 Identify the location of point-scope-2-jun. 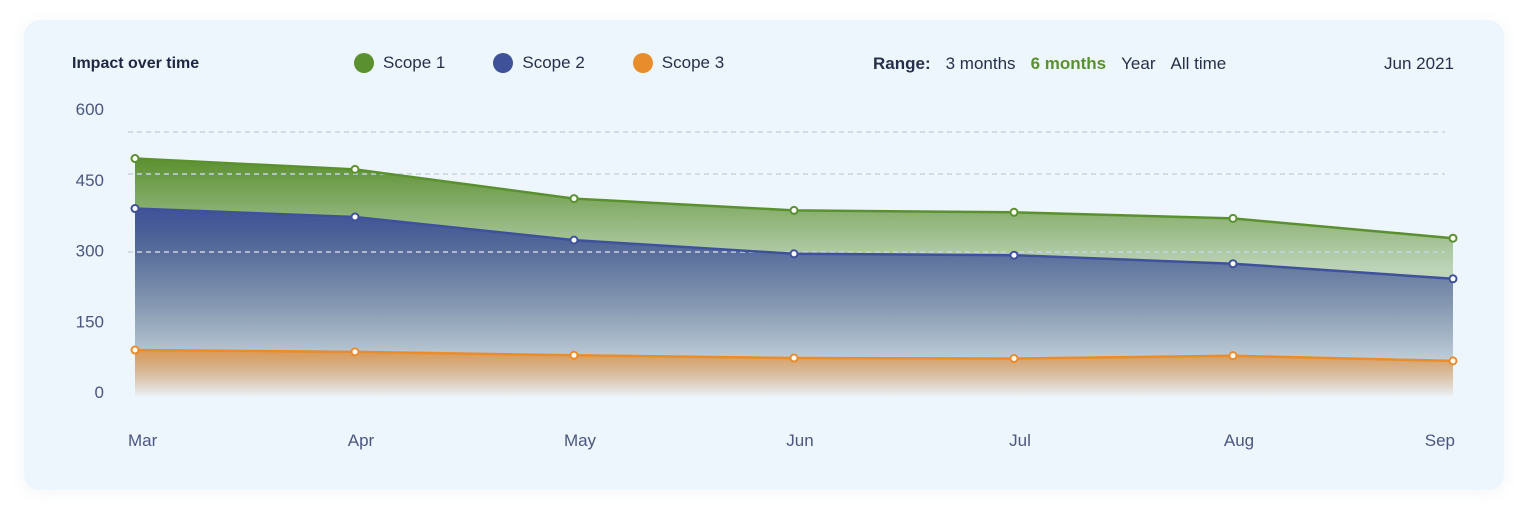
(794, 254).